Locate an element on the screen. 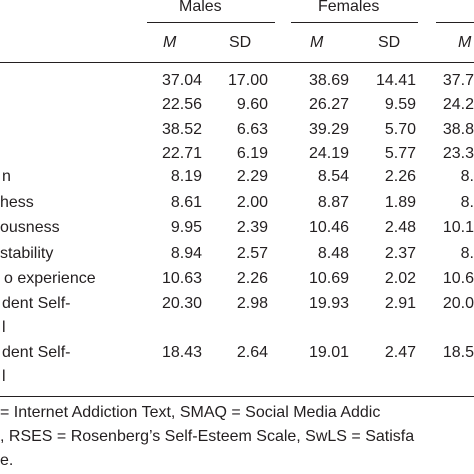 The image size is (474, 474). table-cell: 2.57 is located at coordinates (252, 253).